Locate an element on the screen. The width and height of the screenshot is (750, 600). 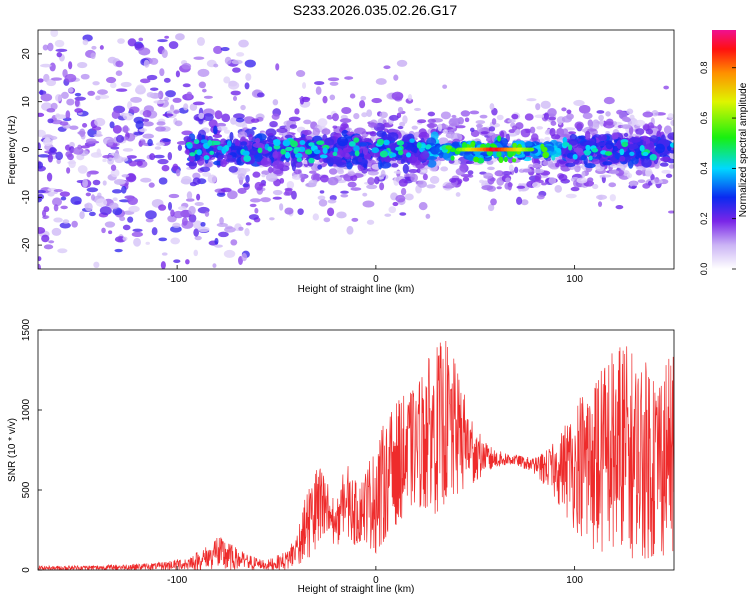
spectrogram-ylabel: Frequency (Hz) is located at coordinates (12, 150).